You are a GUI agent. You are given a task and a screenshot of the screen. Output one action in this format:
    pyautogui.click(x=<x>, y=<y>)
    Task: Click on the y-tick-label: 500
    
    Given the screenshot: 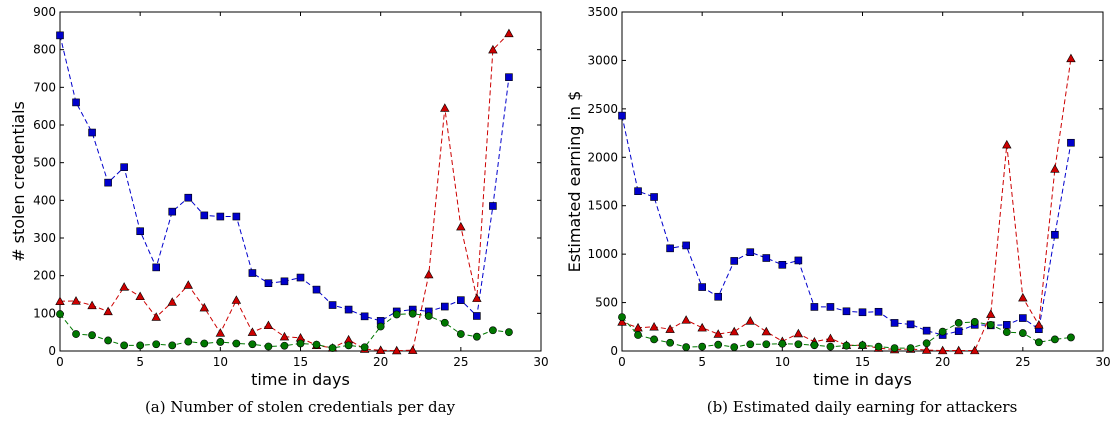 What is the action you would take?
    pyautogui.click(x=44, y=163)
    